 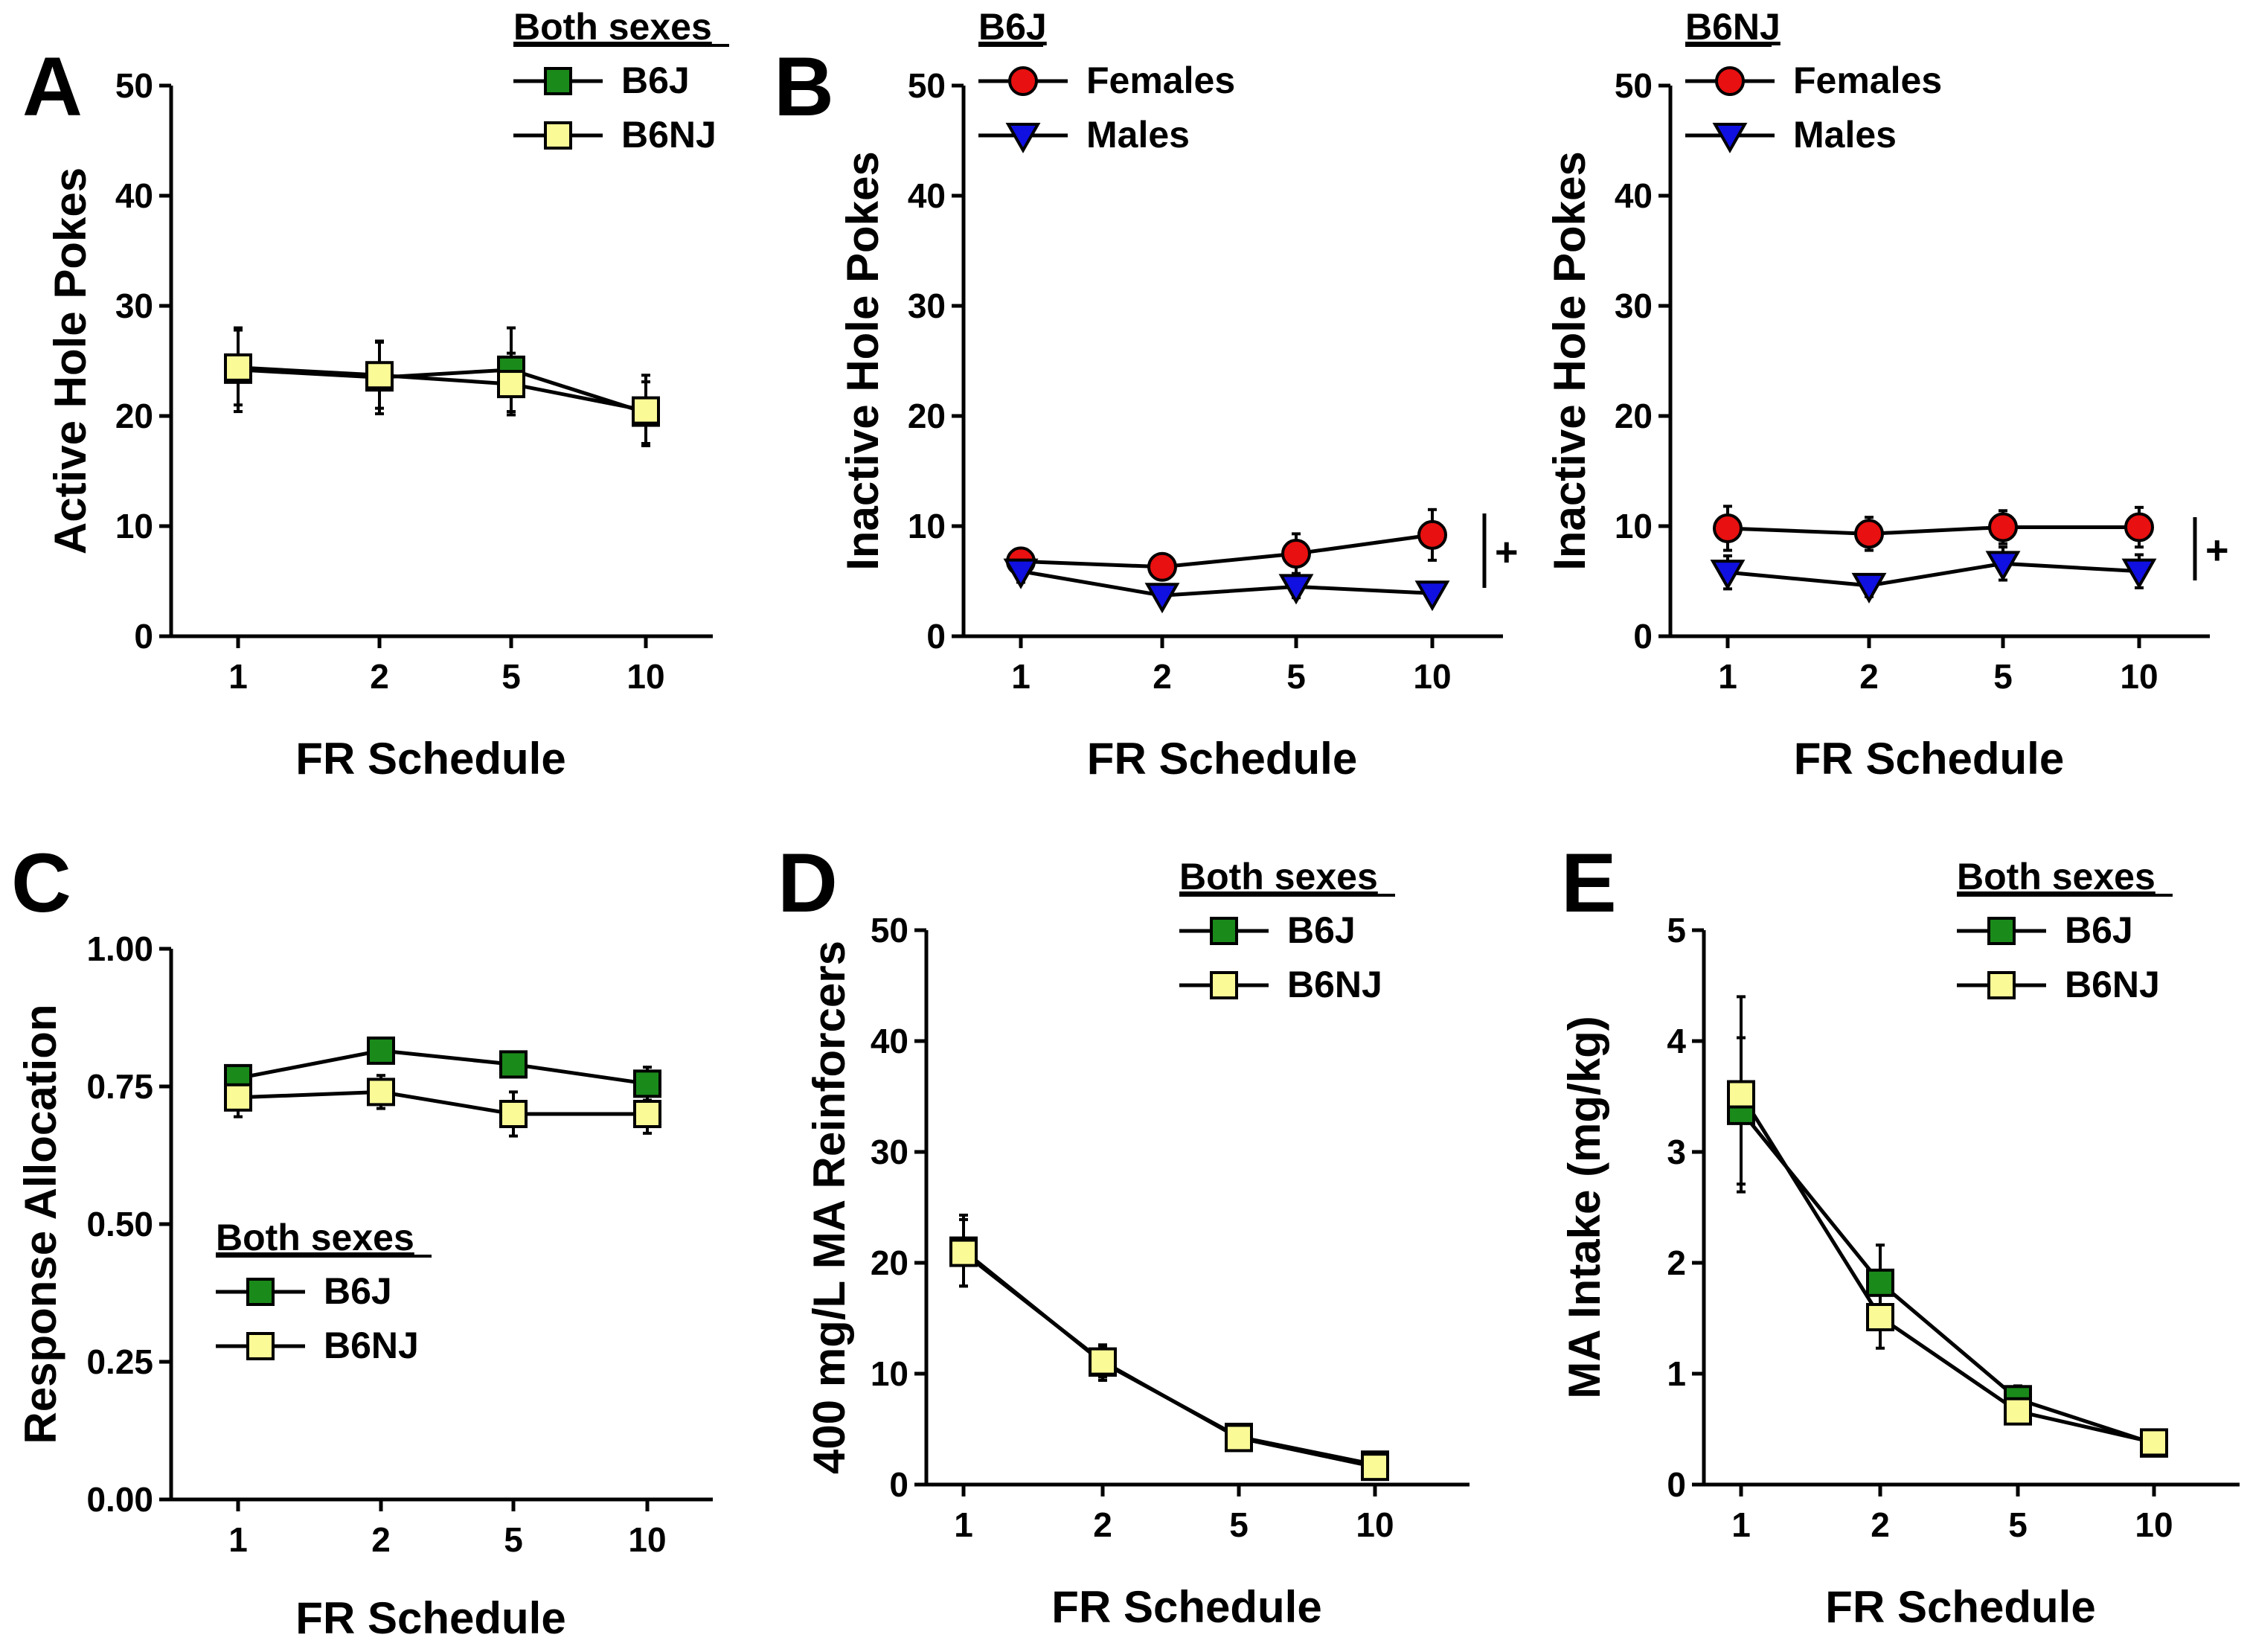 I want to click on panel-letter: D, so click(x=808, y=882).